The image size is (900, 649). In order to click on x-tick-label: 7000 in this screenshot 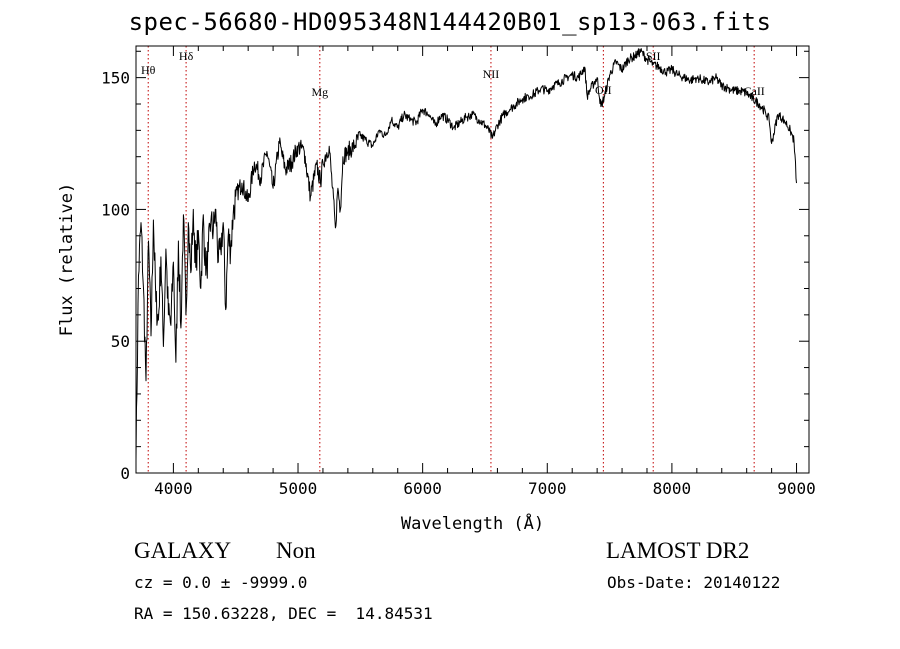, I will do `click(547, 488)`.